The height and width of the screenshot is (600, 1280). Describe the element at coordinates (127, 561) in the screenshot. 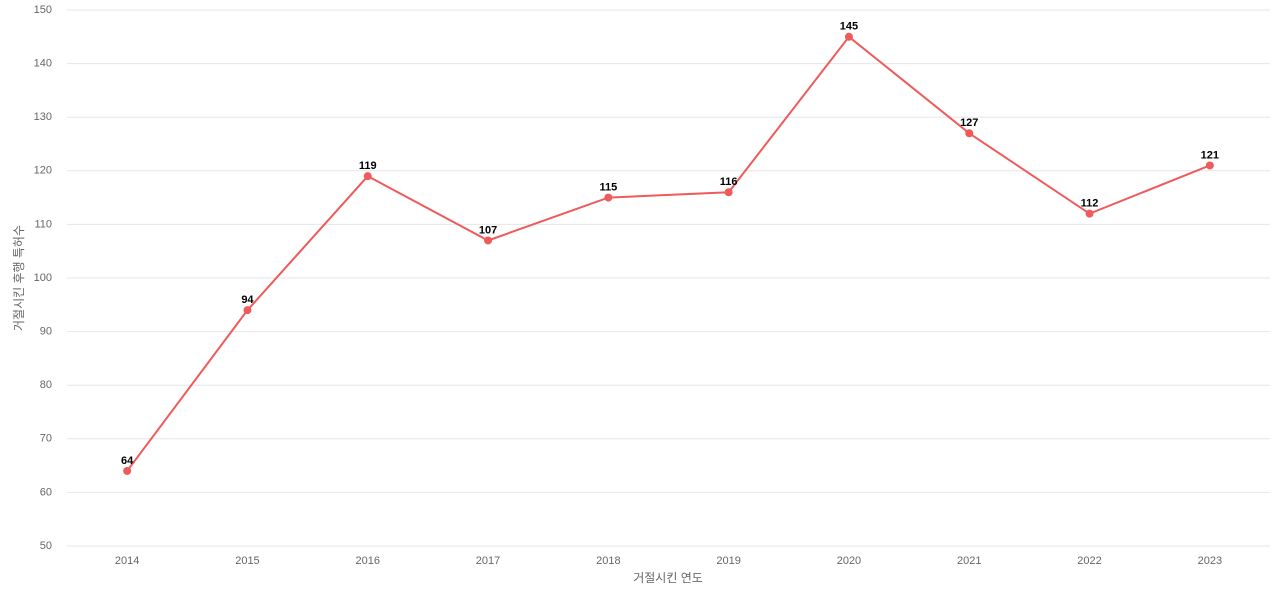

I see `x-tick-label: 2014` at that location.